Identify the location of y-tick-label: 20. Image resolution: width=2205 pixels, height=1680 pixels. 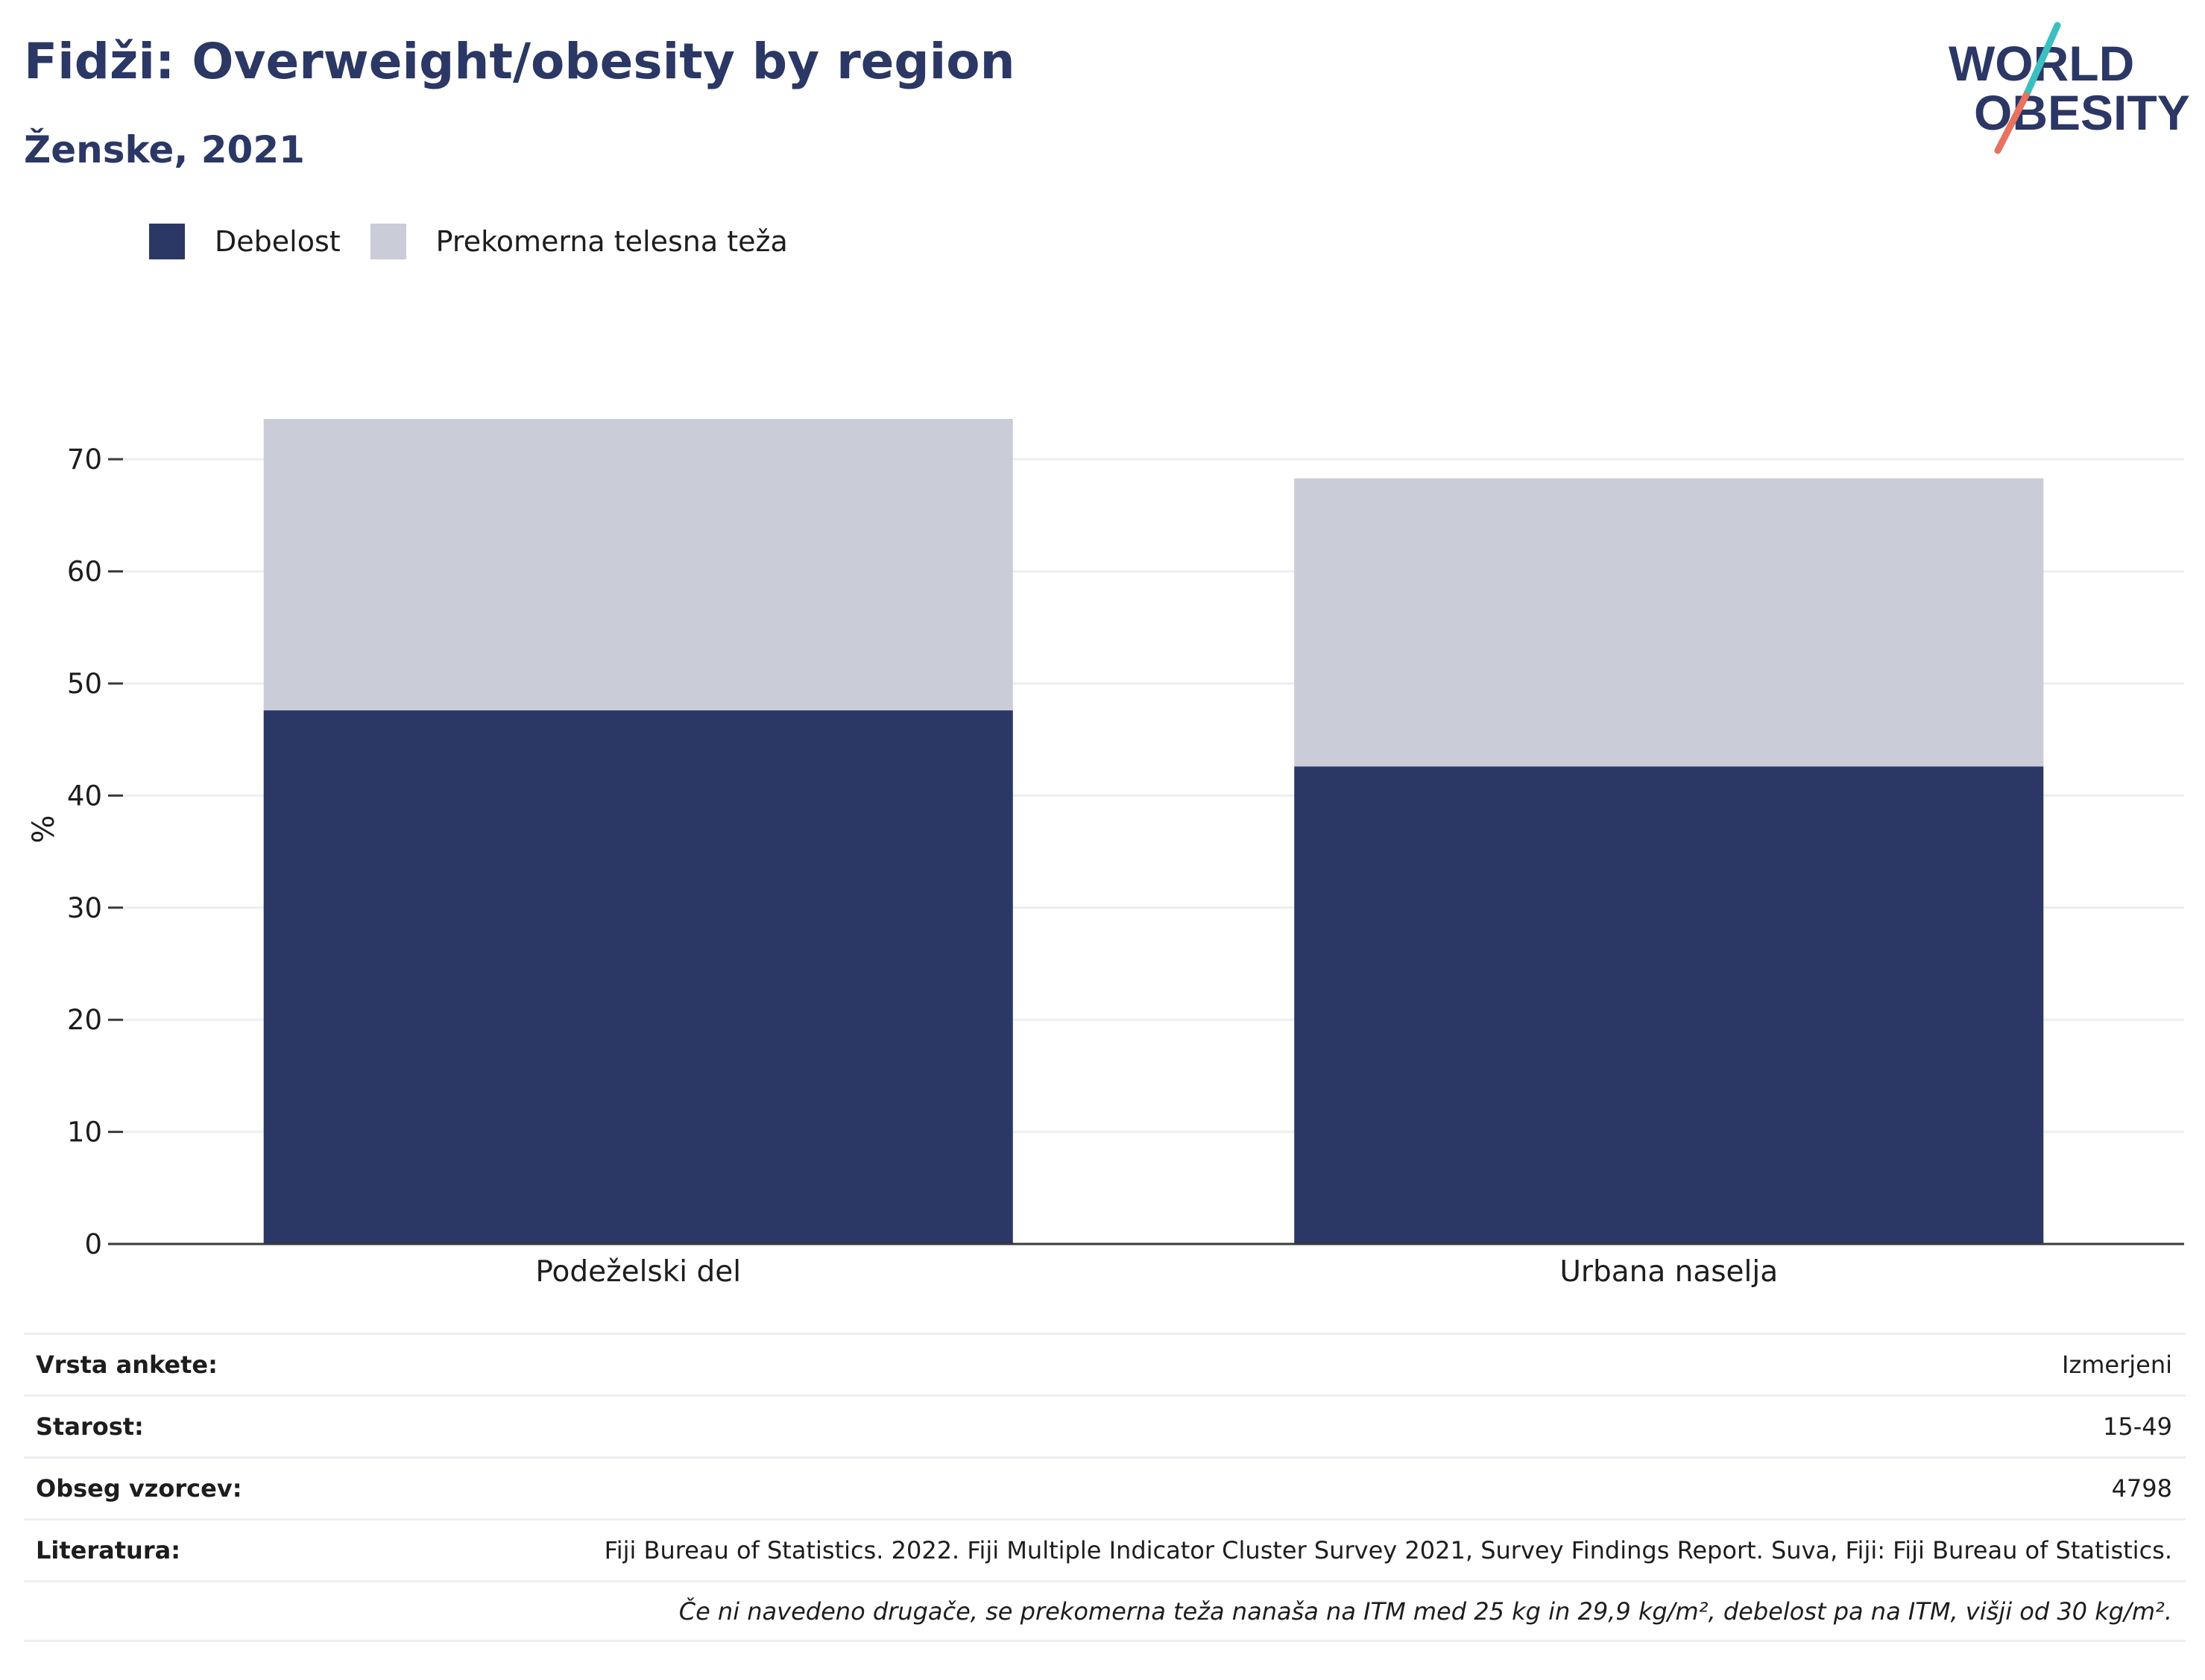
(84, 1020).